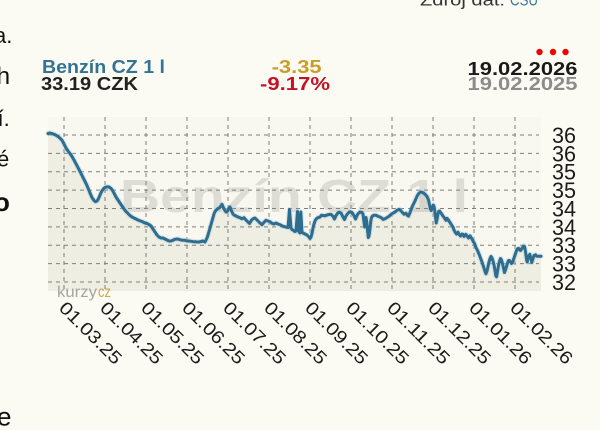 Image resolution: width=600 pixels, height=430 pixels. I want to click on svg-text: ČSÚ, so click(524, 5).